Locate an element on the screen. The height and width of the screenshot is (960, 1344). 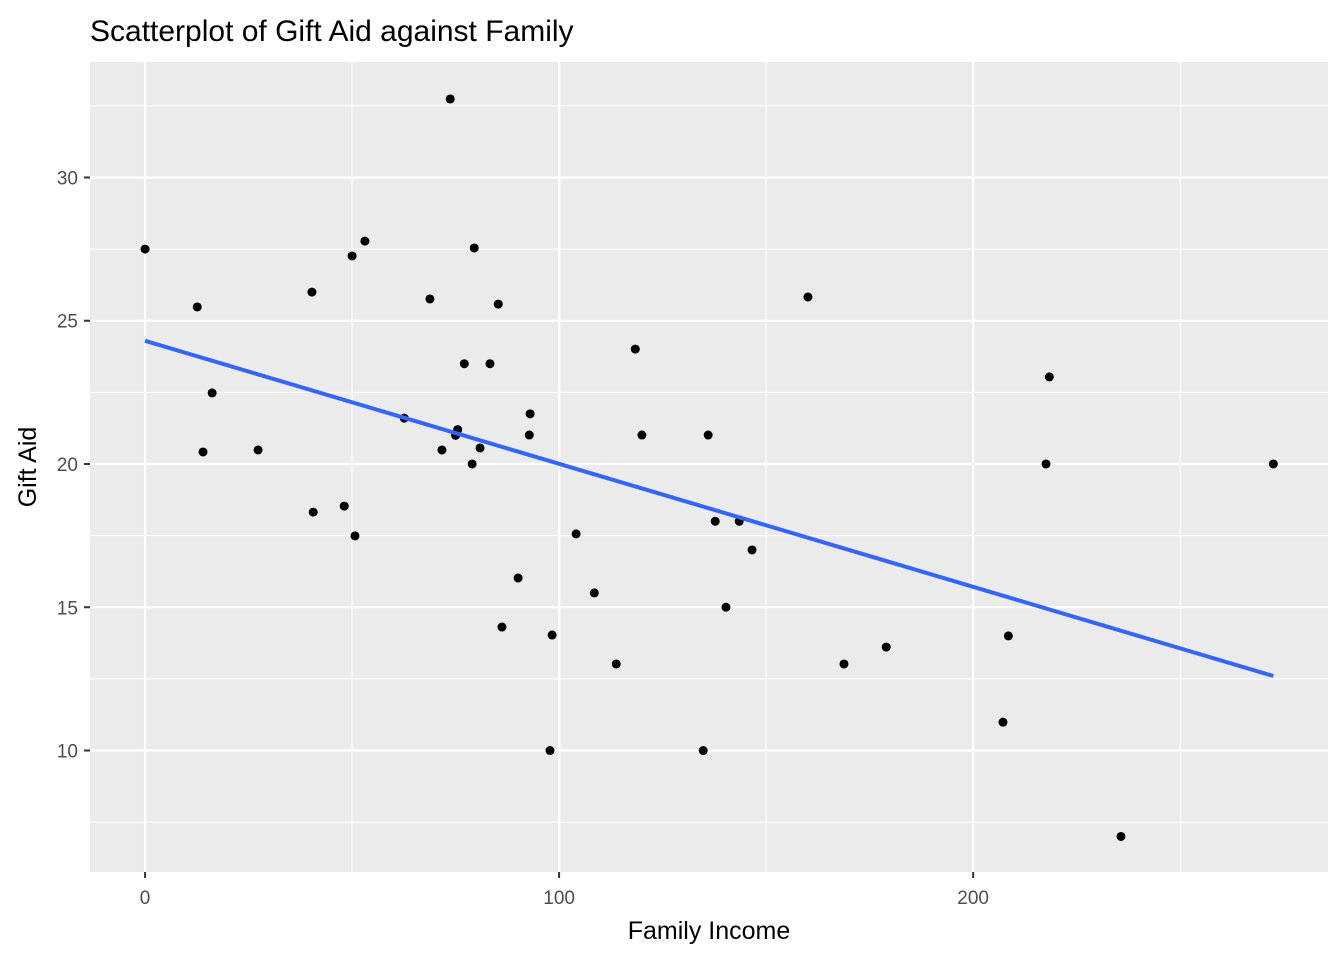
chart-title: Scatterplot of Gift Aid against Family is located at coordinates (332, 31).